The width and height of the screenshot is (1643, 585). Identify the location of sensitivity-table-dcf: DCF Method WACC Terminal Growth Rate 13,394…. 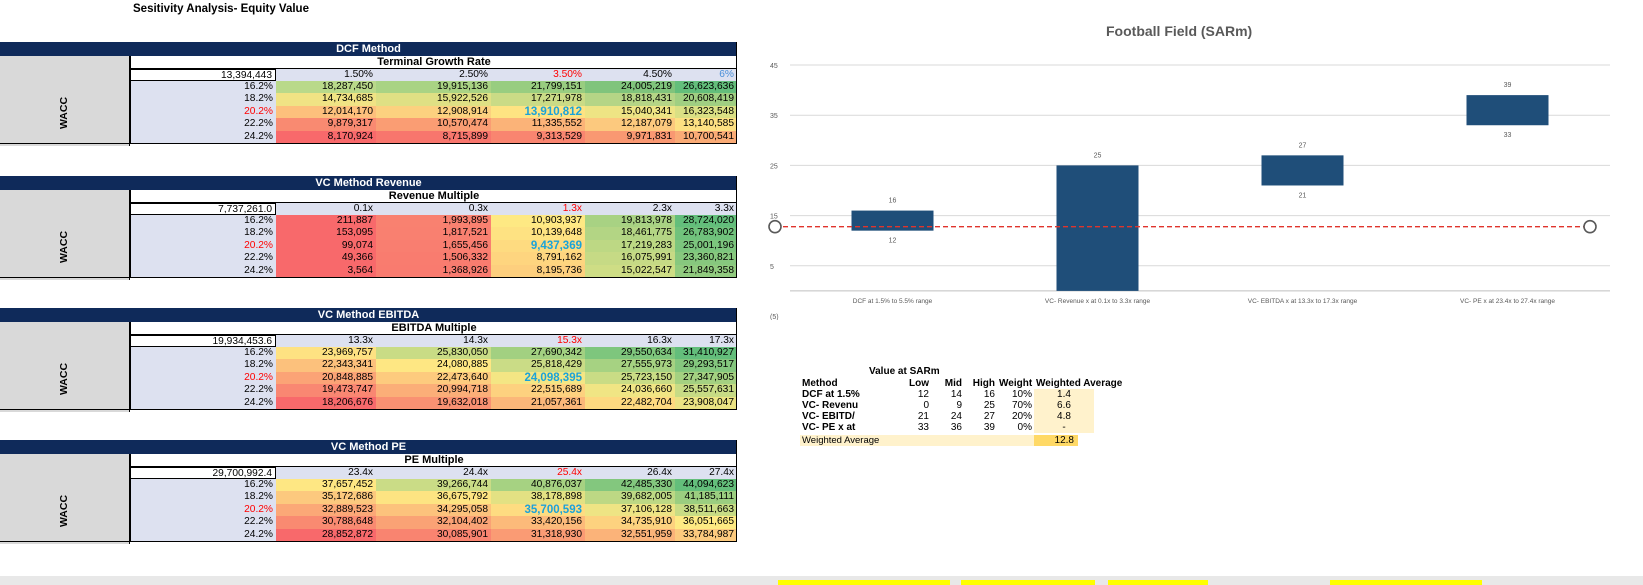
(368, 98).